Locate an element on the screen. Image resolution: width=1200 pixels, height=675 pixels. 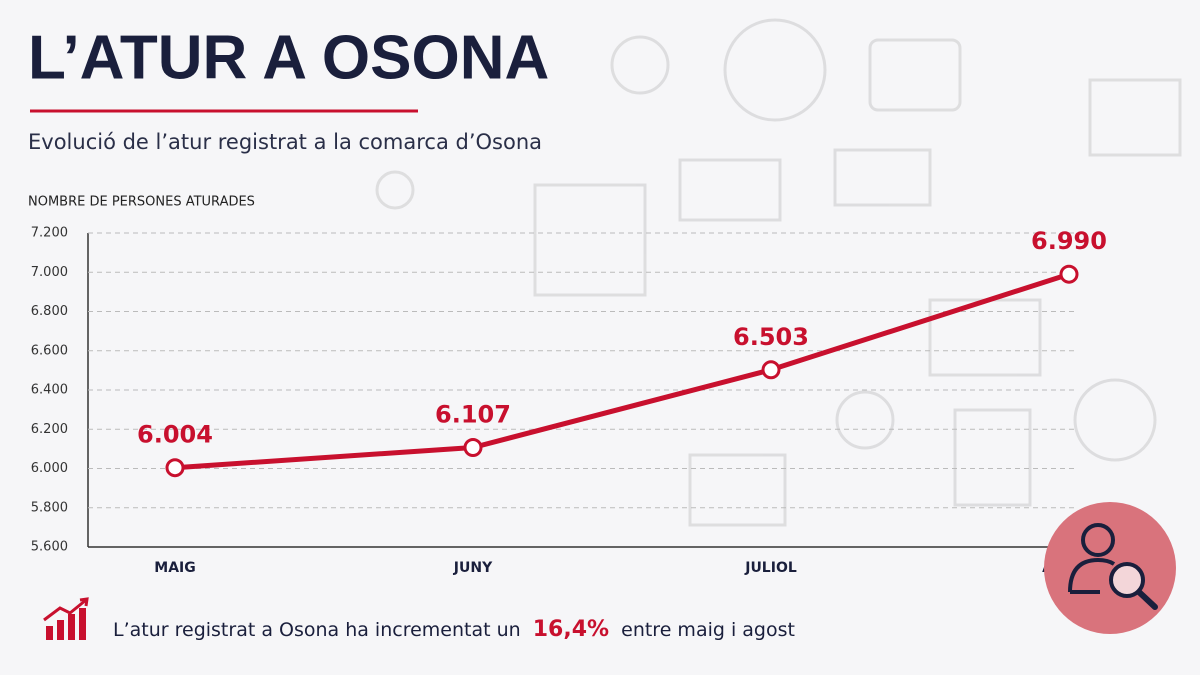
chart-title: L’ATUR A OSONA is located at coordinates (288, 57).